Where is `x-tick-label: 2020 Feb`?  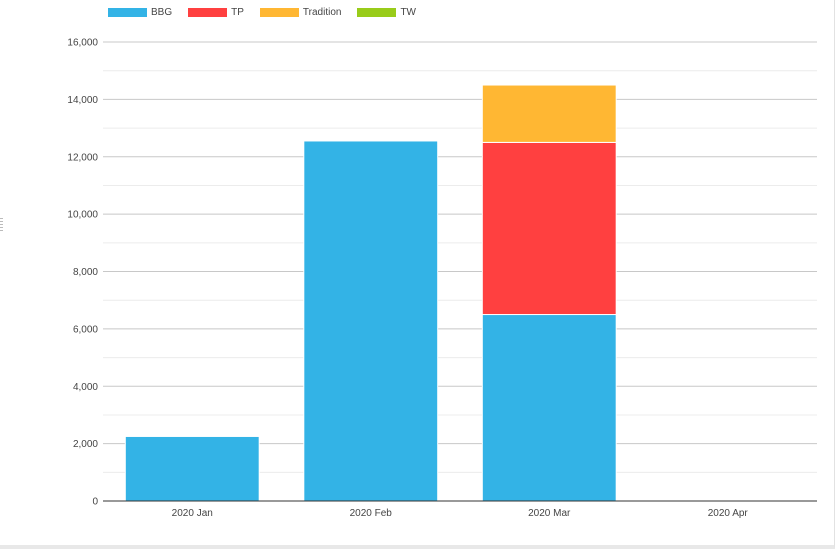
x-tick-label: 2020 Feb is located at coordinates (371, 513).